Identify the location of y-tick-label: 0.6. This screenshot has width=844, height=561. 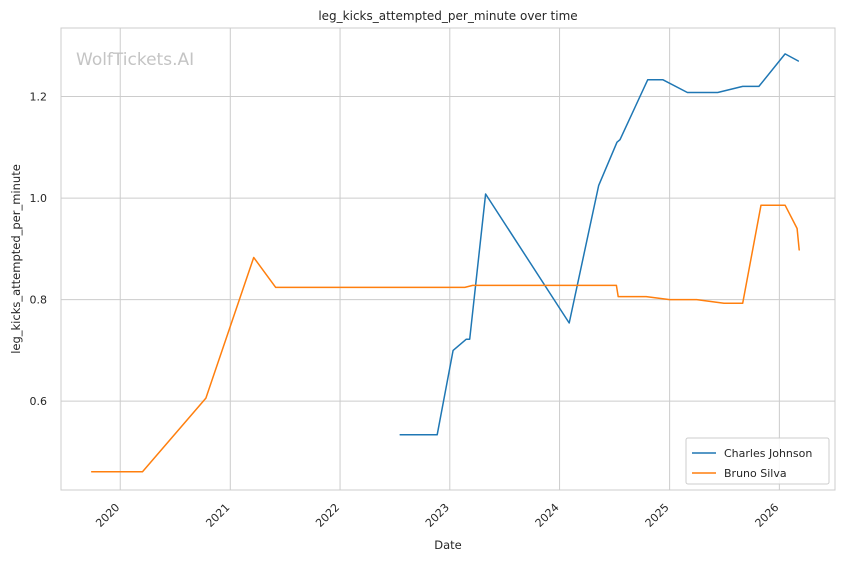
(39, 401).